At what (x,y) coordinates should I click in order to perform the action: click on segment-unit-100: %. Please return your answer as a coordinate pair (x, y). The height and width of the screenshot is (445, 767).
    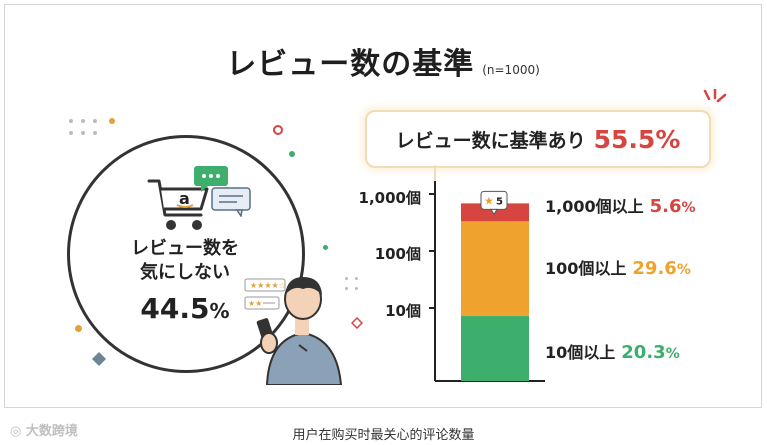
    Looking at the image, I should click on (683, 270).